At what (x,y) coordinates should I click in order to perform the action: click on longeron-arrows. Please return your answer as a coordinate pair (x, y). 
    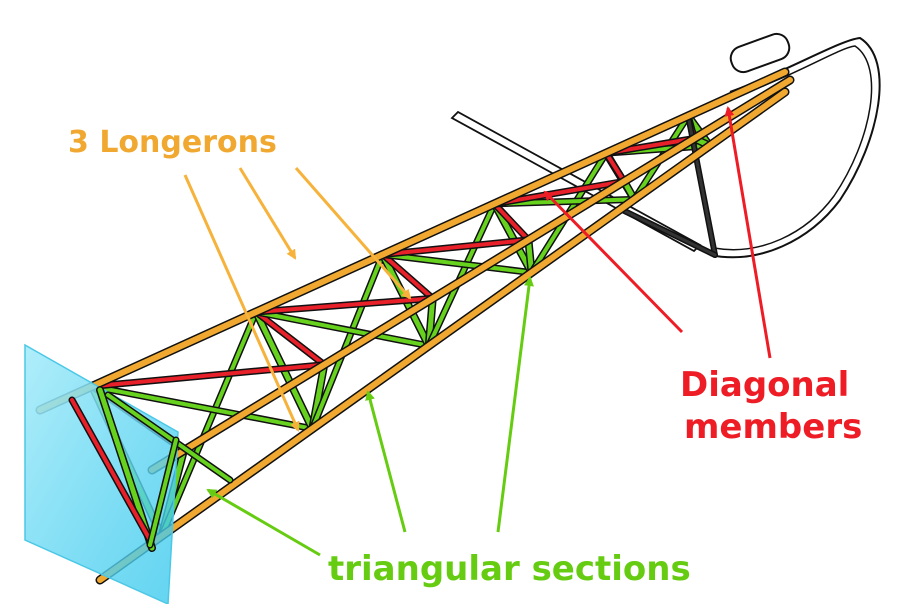
    Looking at the image, I should click on (297, 299).